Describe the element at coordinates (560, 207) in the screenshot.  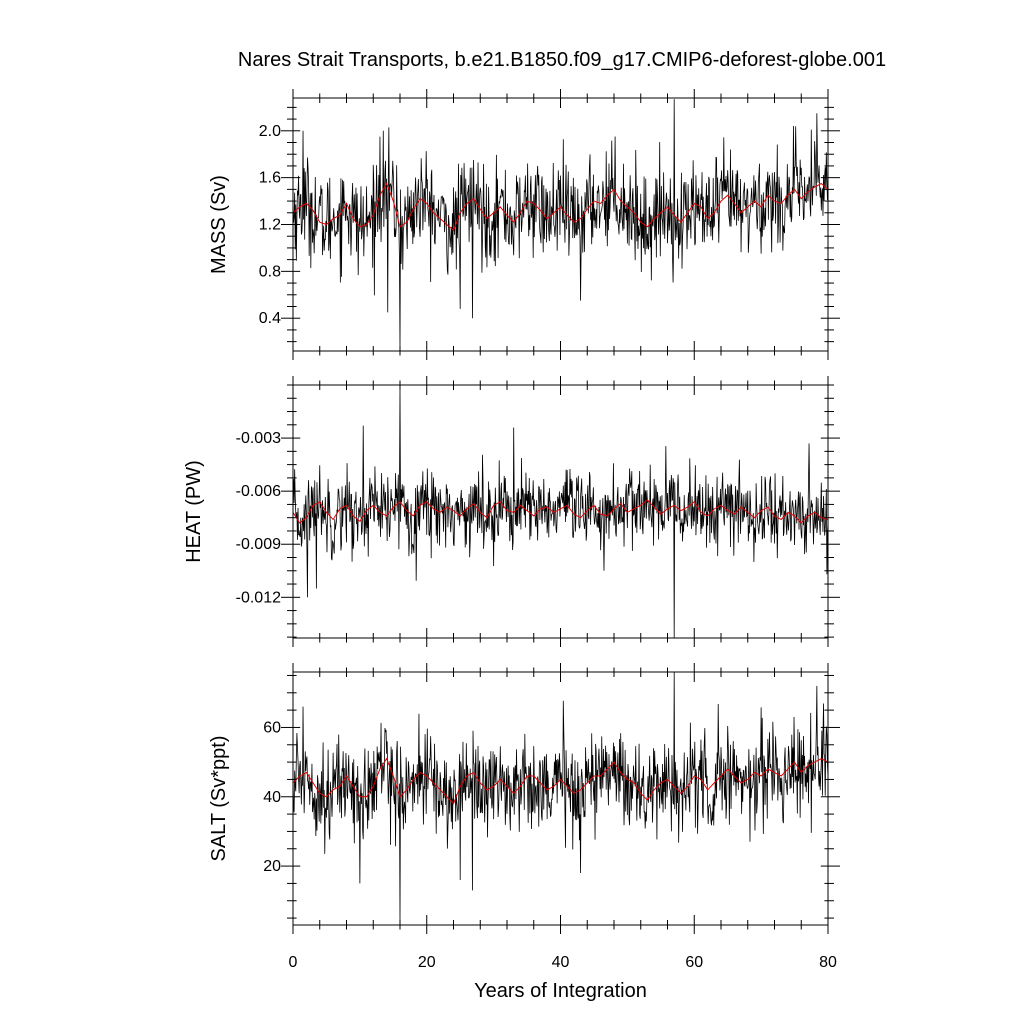
I see `series-annual-mean-mass` at that location.